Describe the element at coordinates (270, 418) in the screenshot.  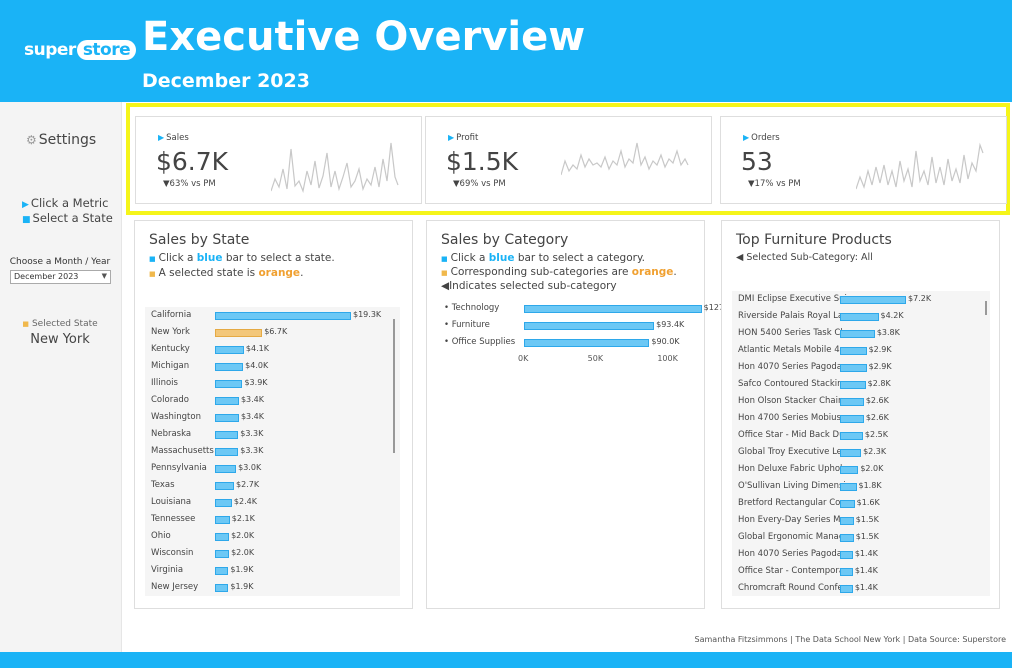
I see `state-row: Washington $3.4K` at that location.